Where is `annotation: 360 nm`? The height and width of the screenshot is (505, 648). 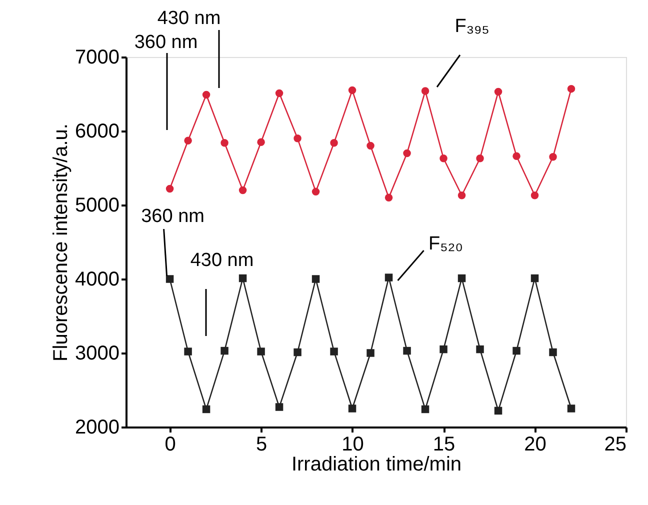 annotation: 360 nm is located at coordinates (172, 216).